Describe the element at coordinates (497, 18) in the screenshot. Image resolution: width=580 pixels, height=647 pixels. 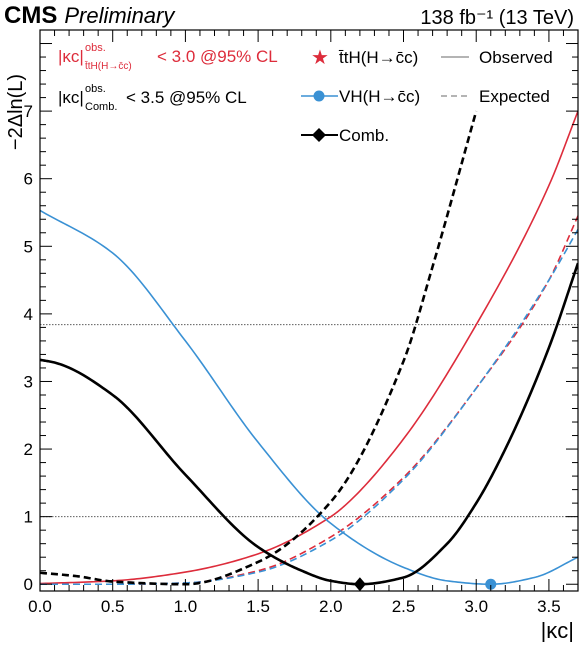
I see `luminosity-label: 138 fb⁻¹ (13 TeV)` at that location.